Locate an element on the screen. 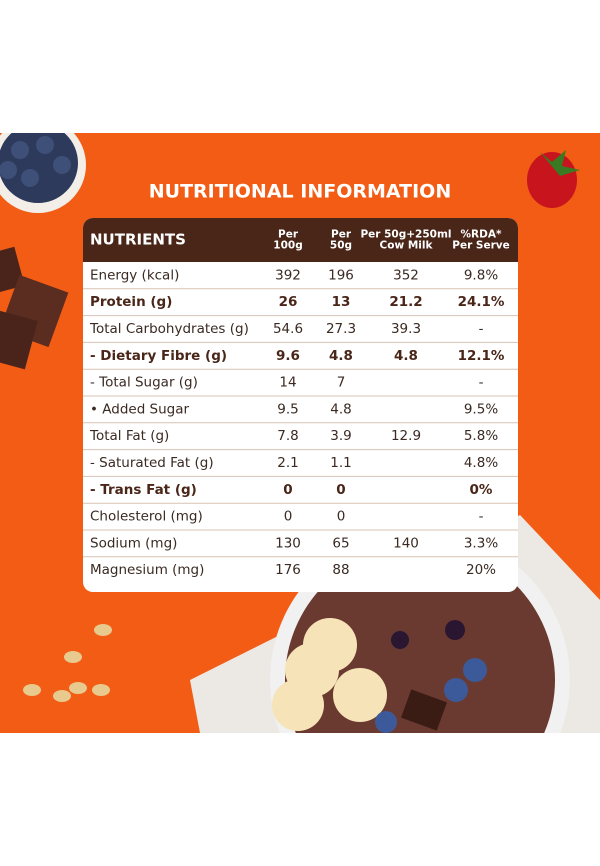  table-cell: 24.1% is located at coordinates (481, 302).